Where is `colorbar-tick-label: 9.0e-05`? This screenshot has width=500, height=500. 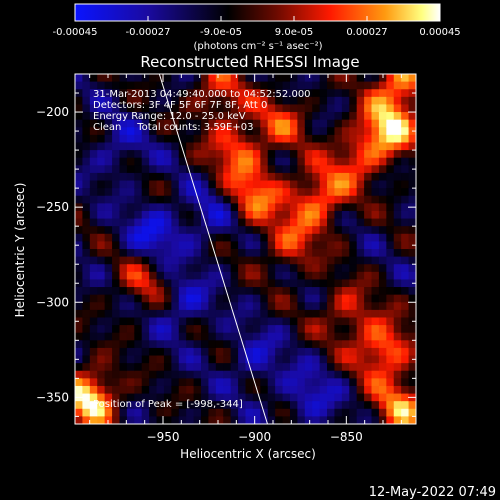 colorbar-tick-label: 9.0e-05 is located at coordinates (294, 32).